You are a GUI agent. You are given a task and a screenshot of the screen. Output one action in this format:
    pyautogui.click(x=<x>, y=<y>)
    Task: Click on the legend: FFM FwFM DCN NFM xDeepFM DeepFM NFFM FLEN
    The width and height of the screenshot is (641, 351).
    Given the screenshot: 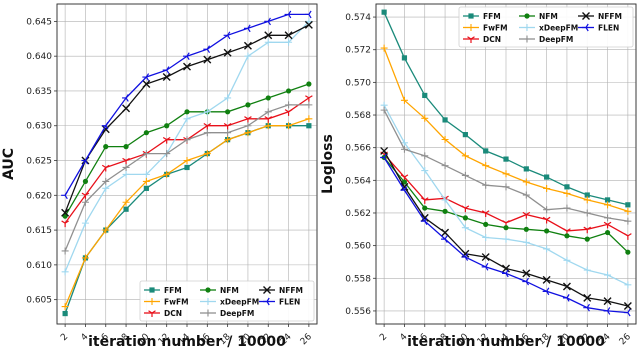 What is the action you would take?
    pyautogui.click(x=546, y=27)
    